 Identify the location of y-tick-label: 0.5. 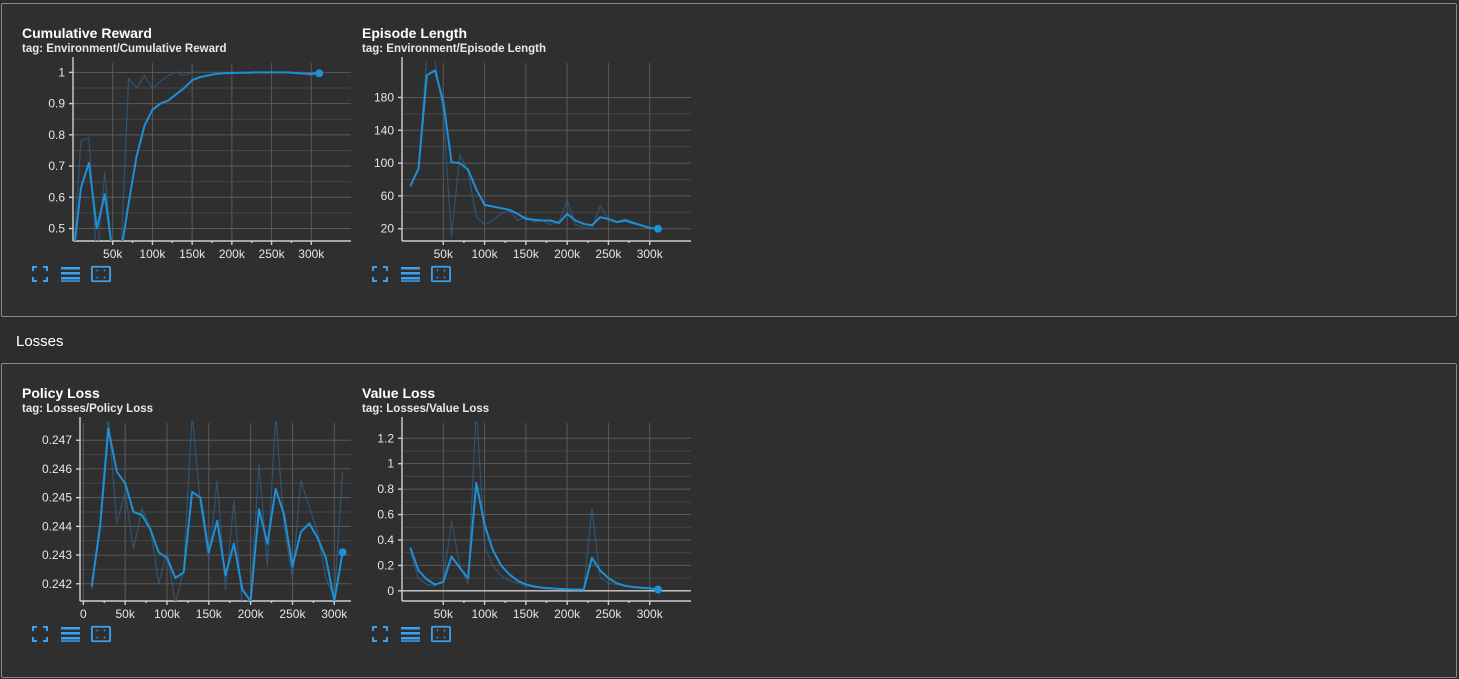
(56, 229).